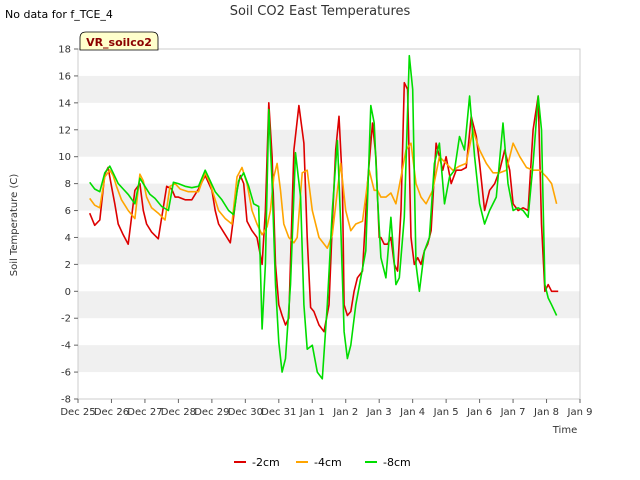 Image resolution: width=640 pixels, height=480 pixels. Describe the element at coordinates (66, 319) in the screenshot. I see `y-tick-label: -2` at that location.